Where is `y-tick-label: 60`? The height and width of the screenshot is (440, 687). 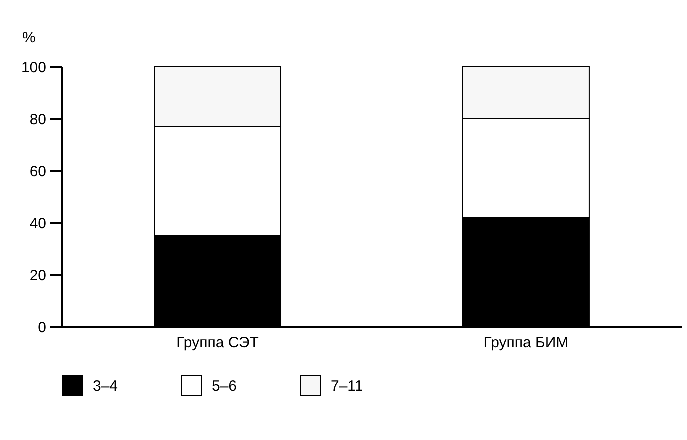
y-tick-label: 60 is located at coordinates (38, 172).